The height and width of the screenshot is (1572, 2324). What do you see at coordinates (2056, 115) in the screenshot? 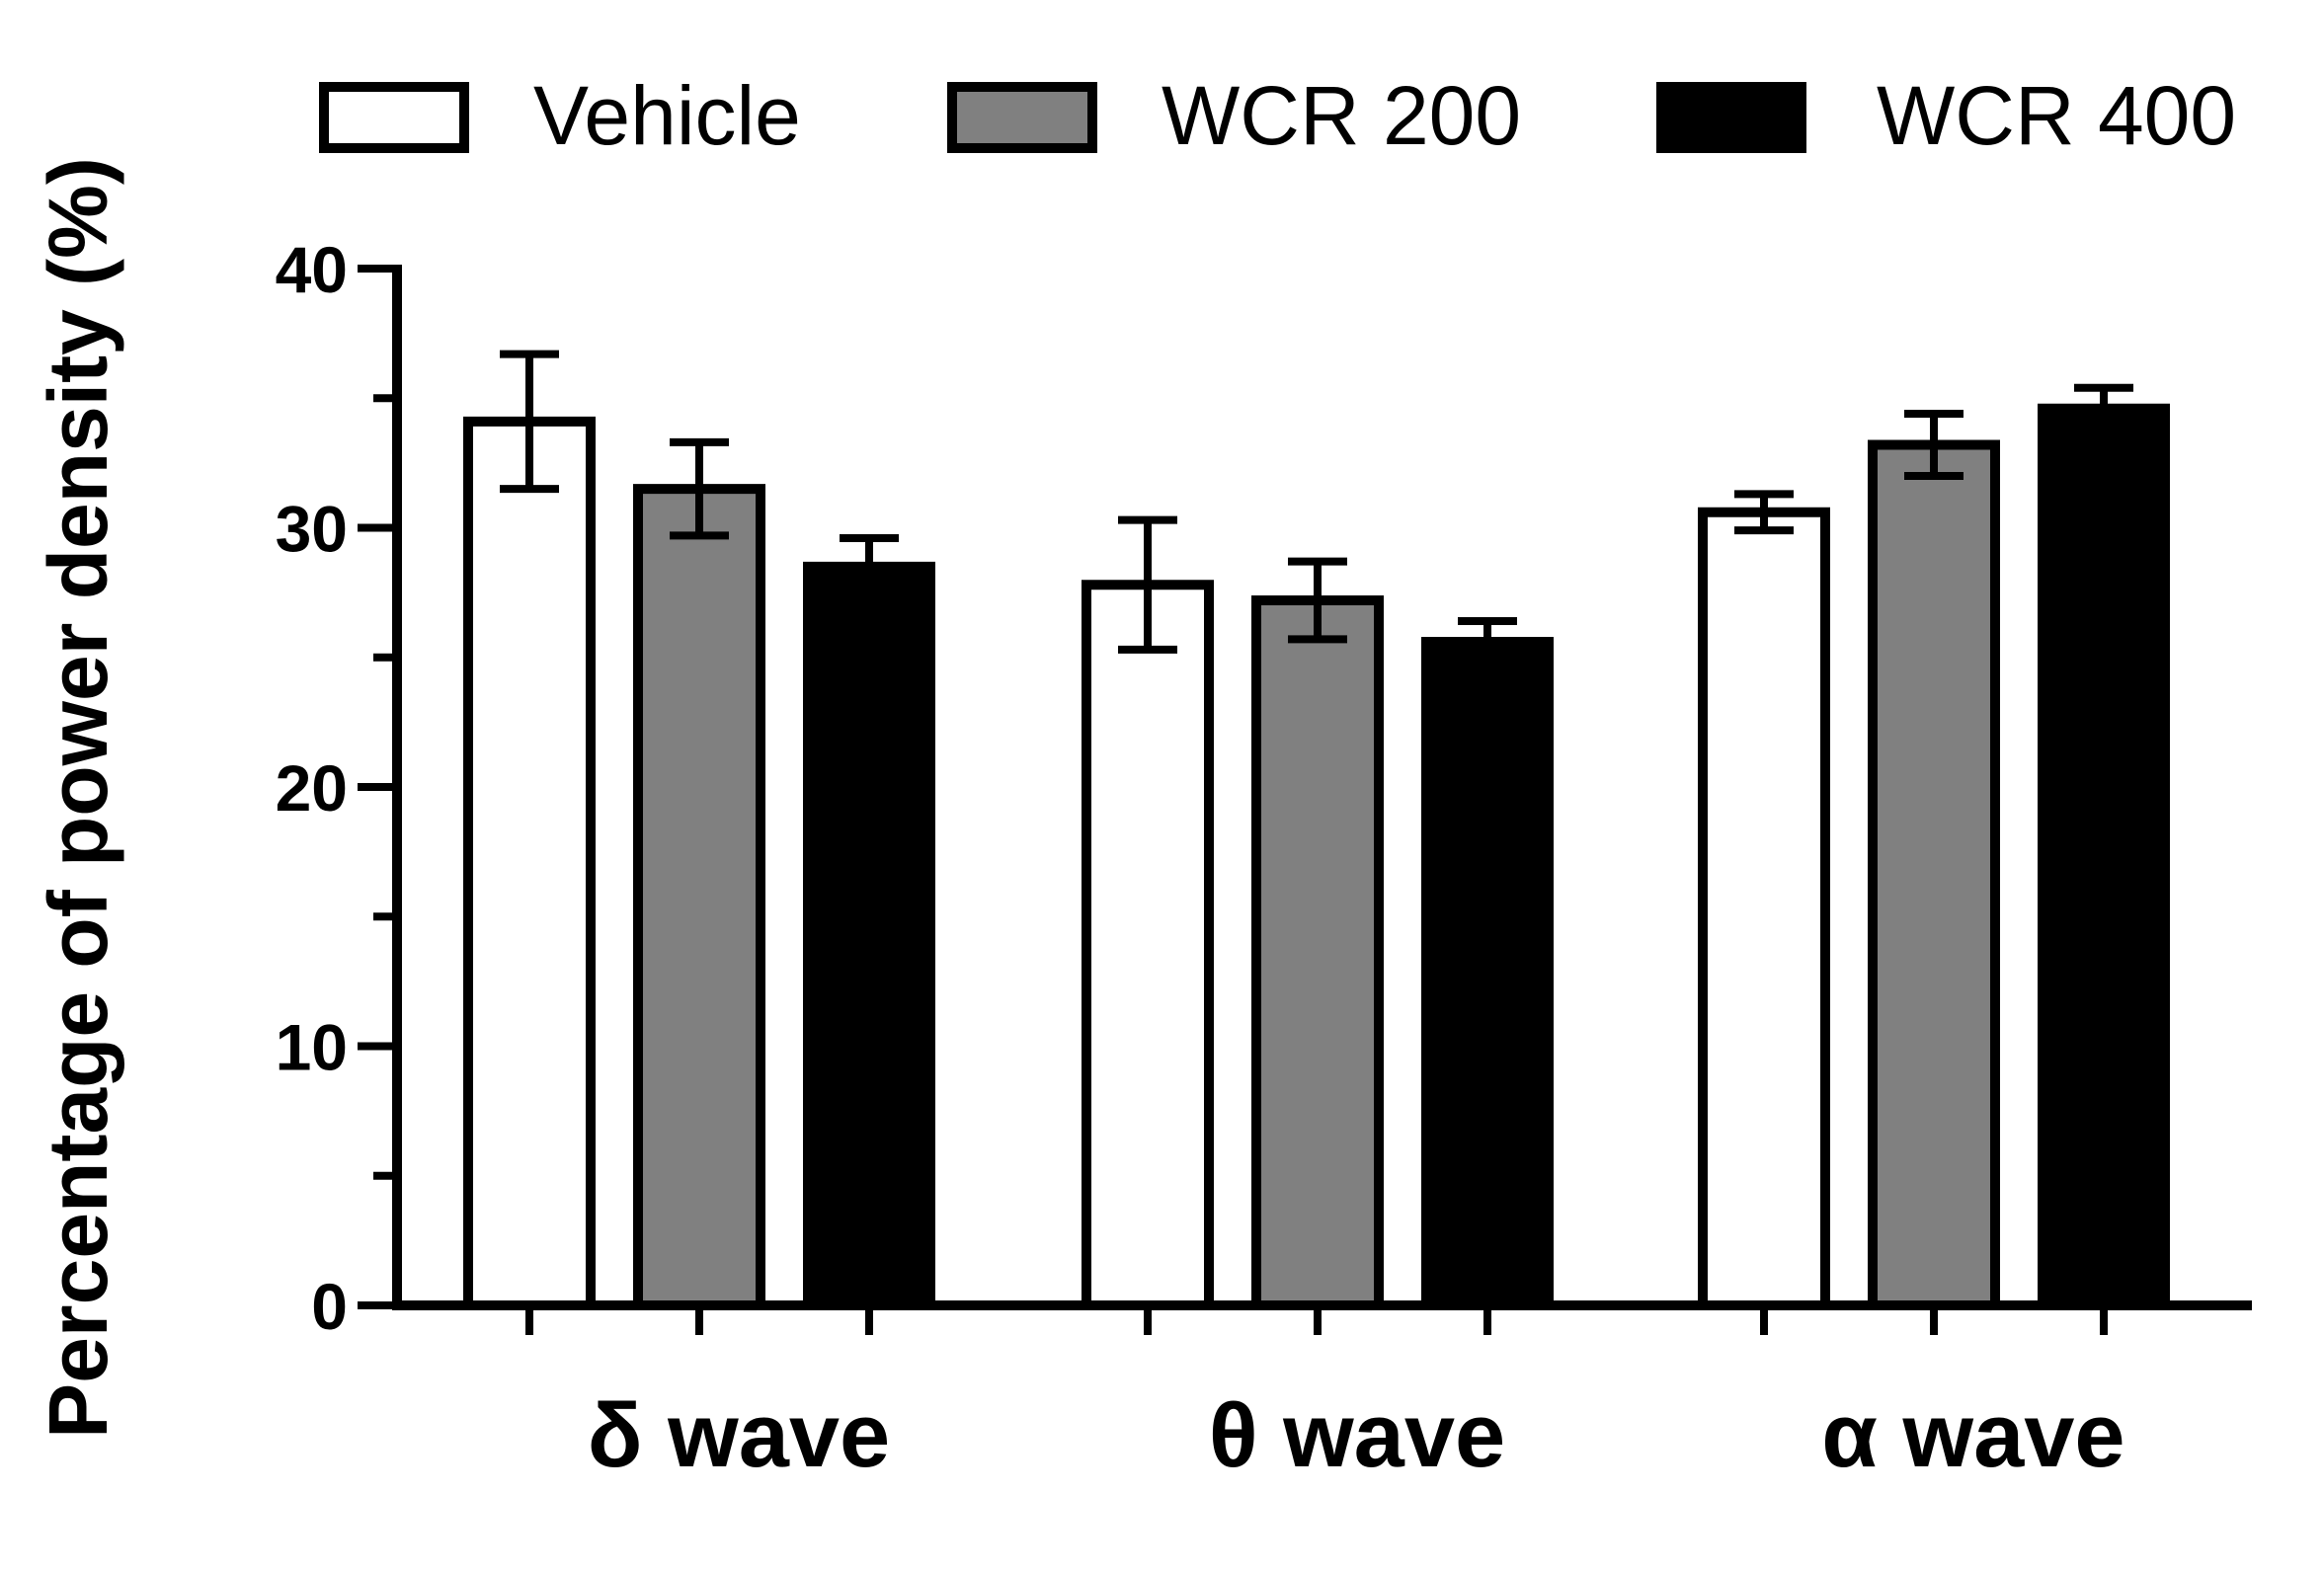
I see `legend-label-wcr-400: WCR 400` at bounding box center [2056, 115].